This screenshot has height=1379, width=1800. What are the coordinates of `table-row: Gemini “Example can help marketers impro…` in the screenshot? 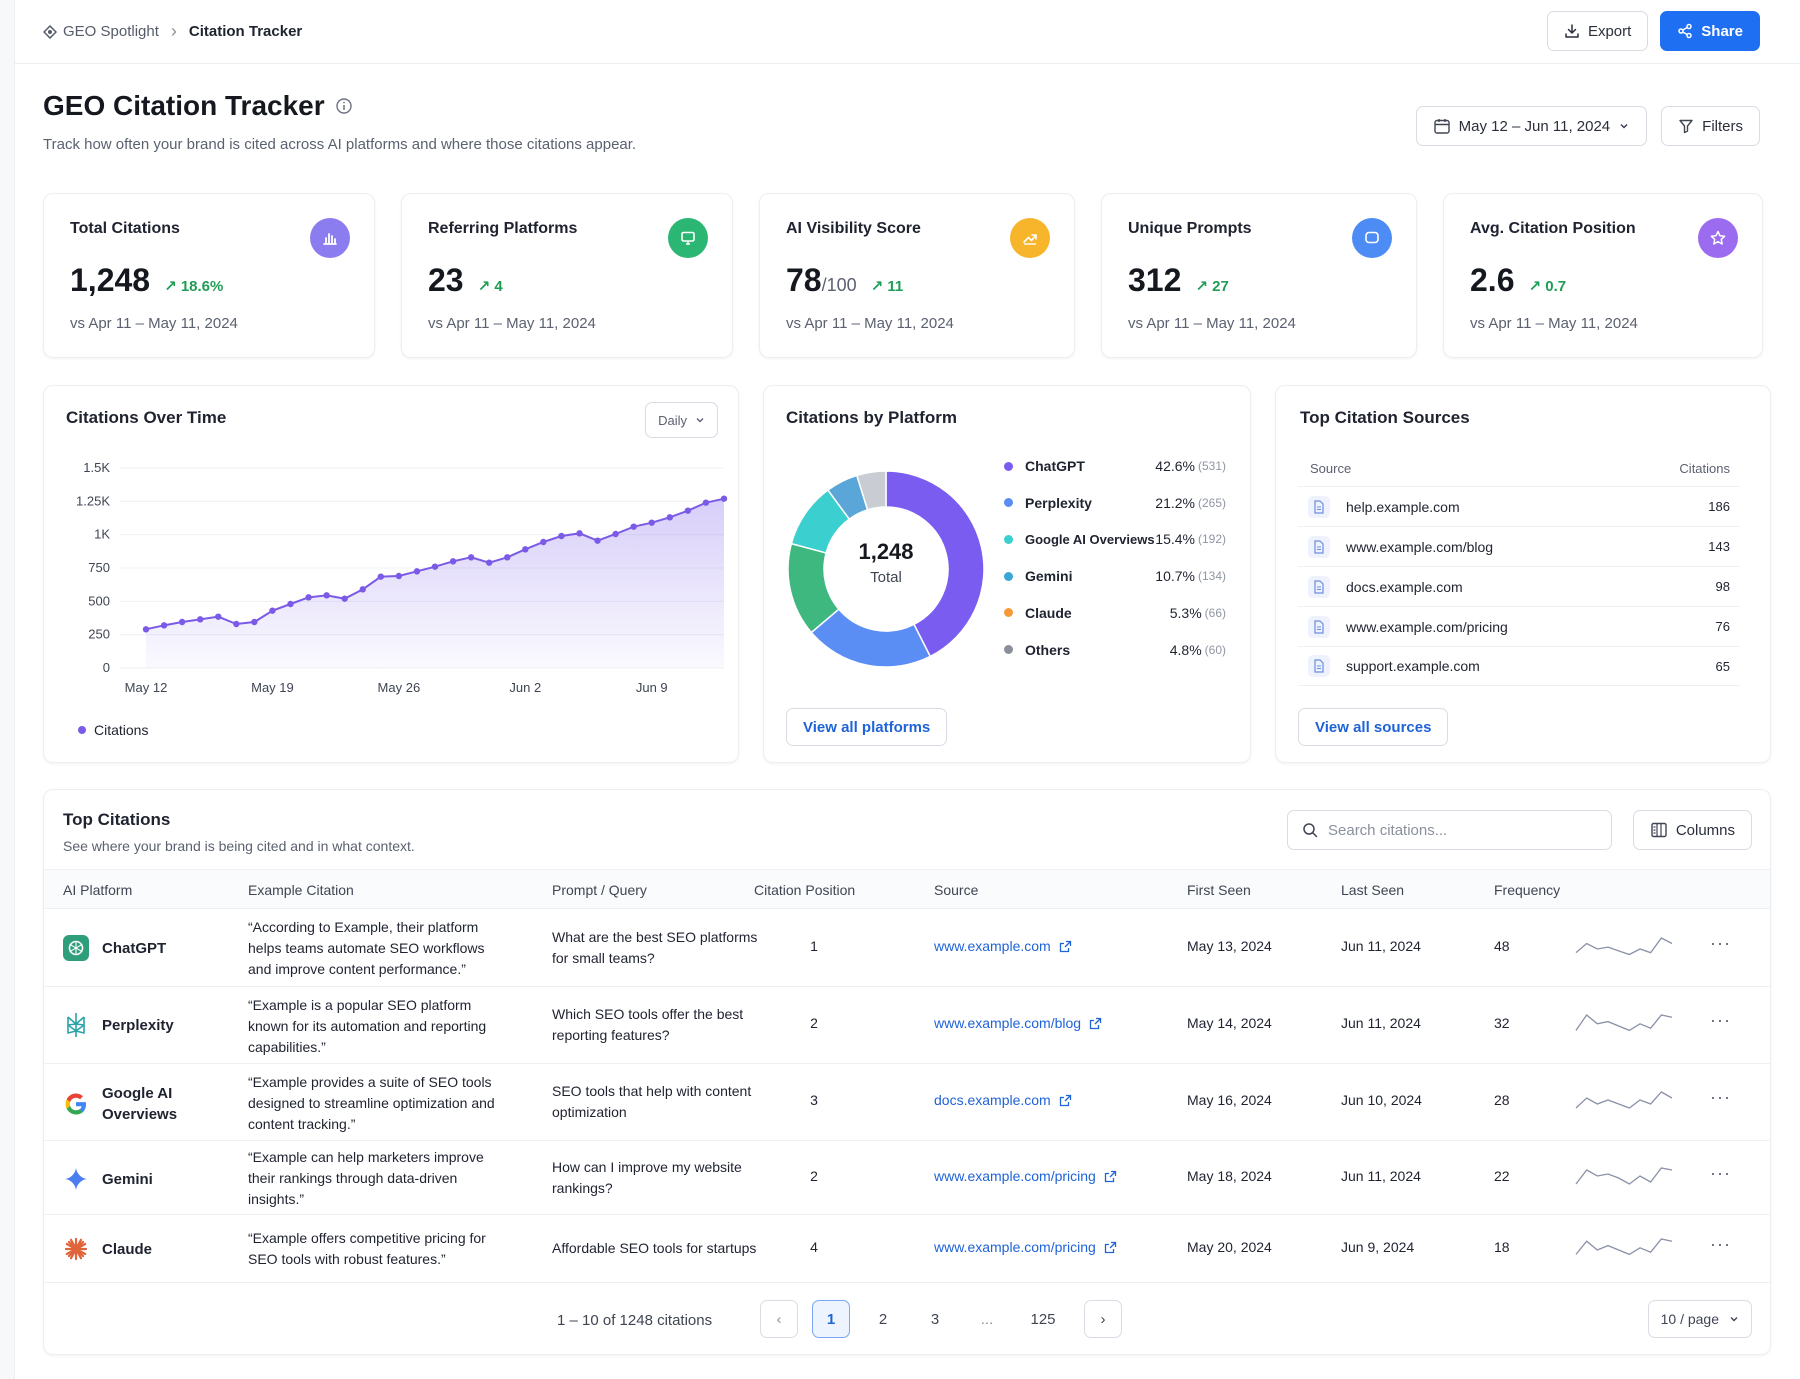 It's located at (907, 1178).